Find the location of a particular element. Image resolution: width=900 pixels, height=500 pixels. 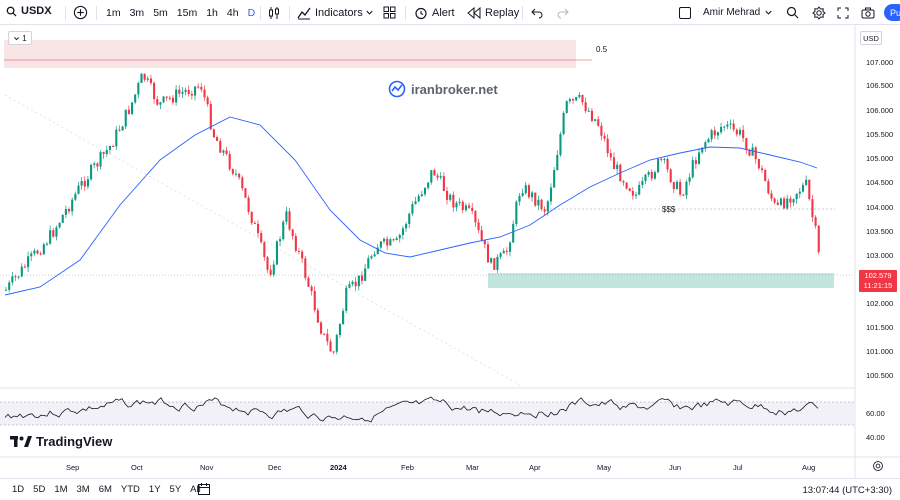

interval-4h: 4h is located at coordinates (232, 12).